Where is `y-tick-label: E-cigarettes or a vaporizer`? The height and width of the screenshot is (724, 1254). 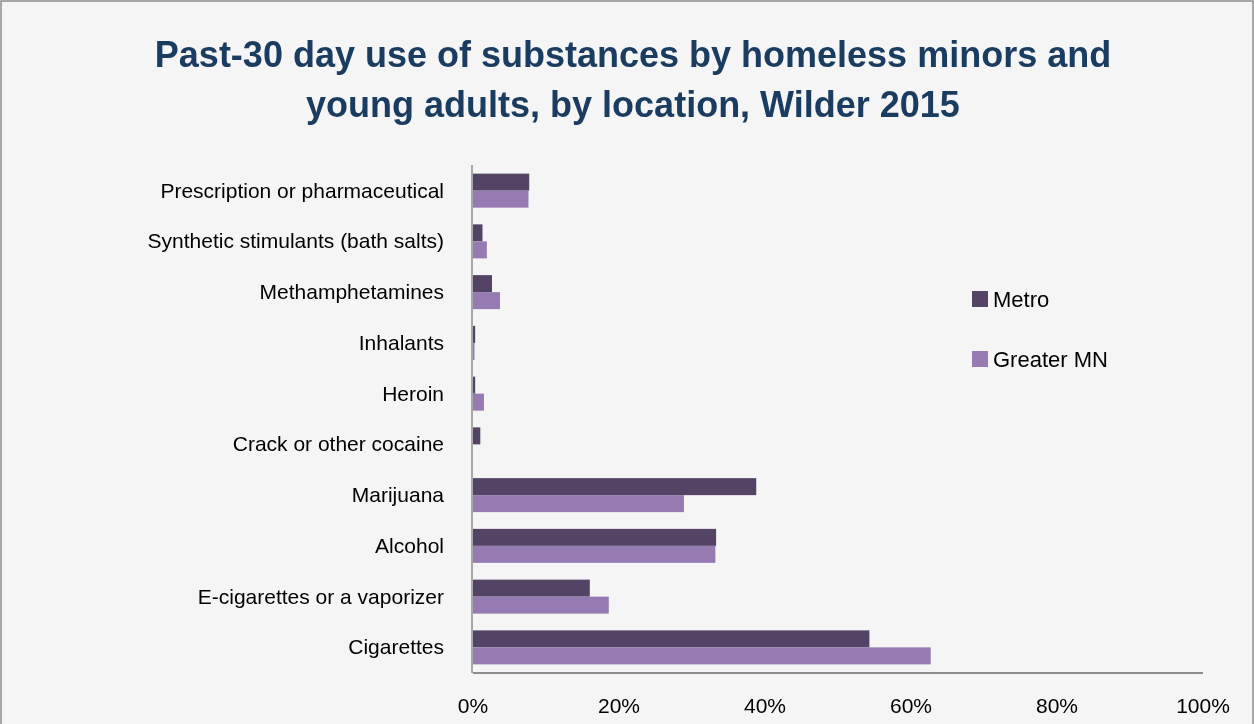 y-tick-label: E-cigarettes or a vaporizer is located at coordinates (320, 596).